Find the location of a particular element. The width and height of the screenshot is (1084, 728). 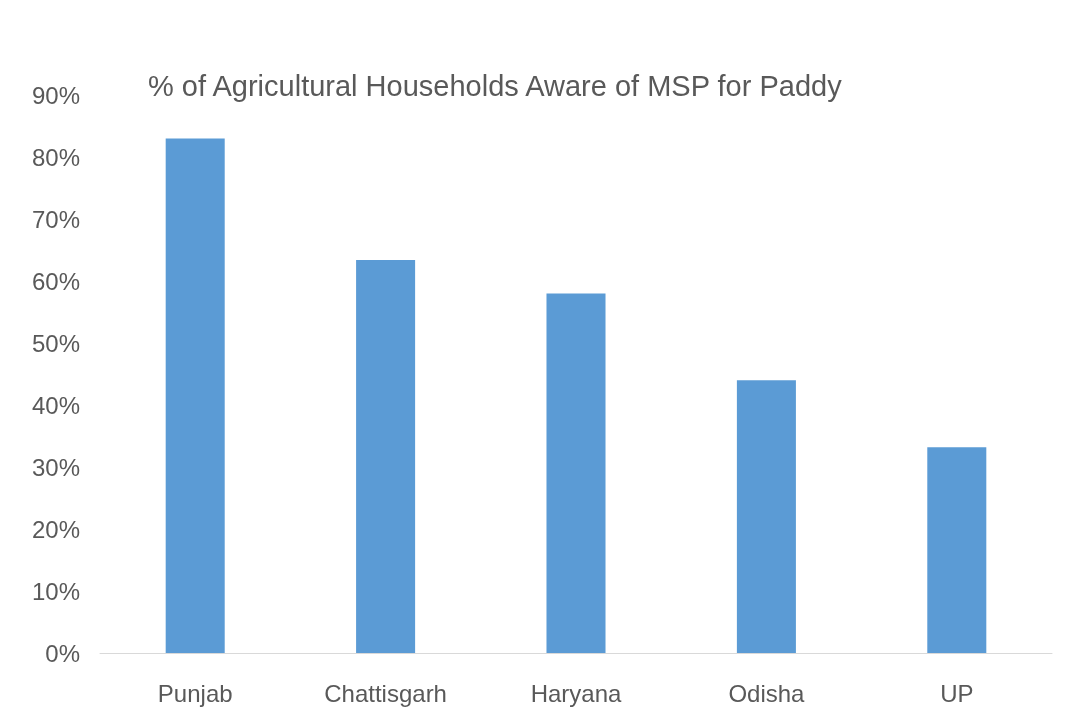

y-tick-label: 90% is located at coordinates (55, 95).